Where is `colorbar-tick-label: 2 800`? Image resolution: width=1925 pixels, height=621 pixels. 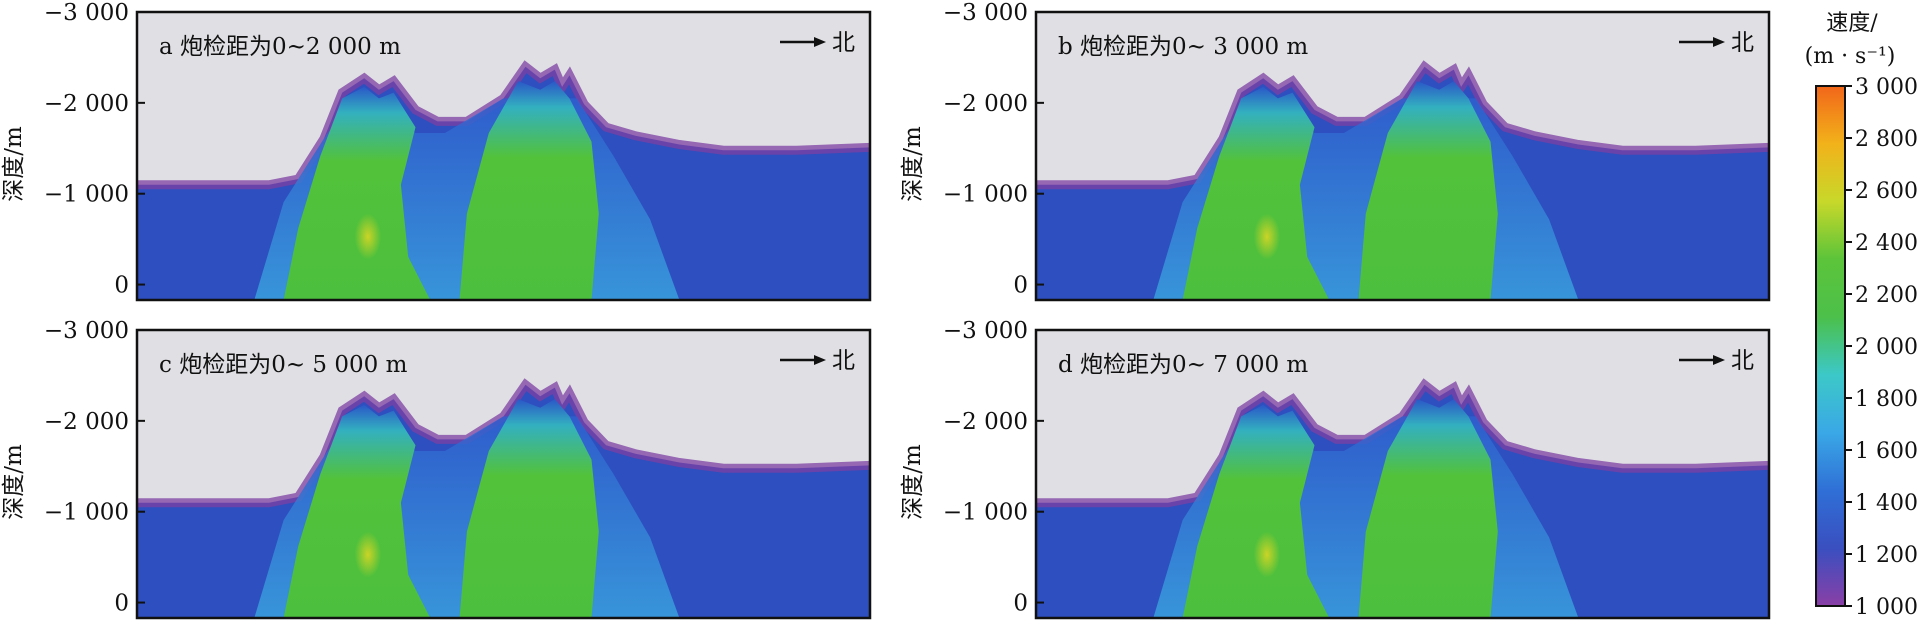 colorbar-tick-label: 2 800 is located at coordinates (1886, 139).